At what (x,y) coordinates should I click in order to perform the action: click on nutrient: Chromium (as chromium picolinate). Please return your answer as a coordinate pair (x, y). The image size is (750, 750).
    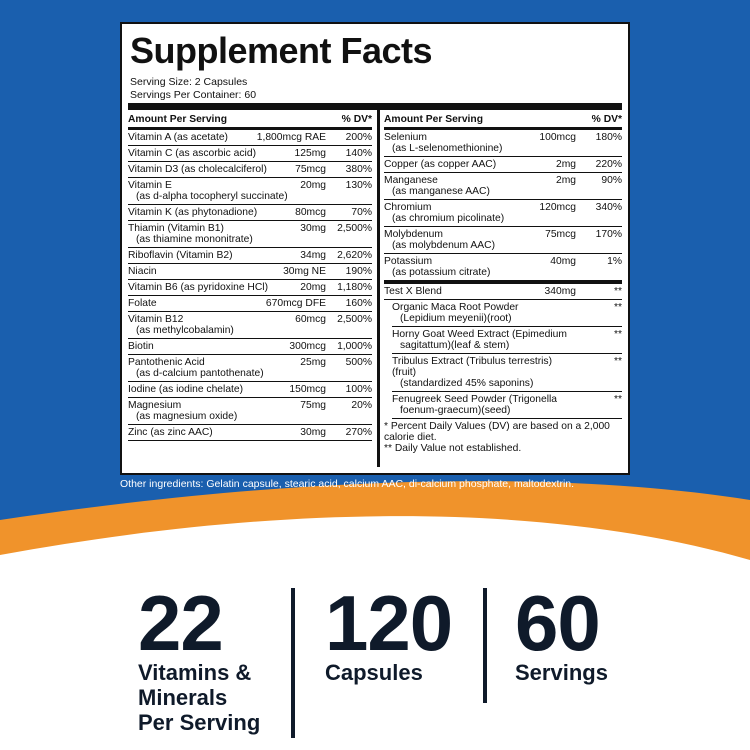
    Looking at the image, I should click on (461, 213).